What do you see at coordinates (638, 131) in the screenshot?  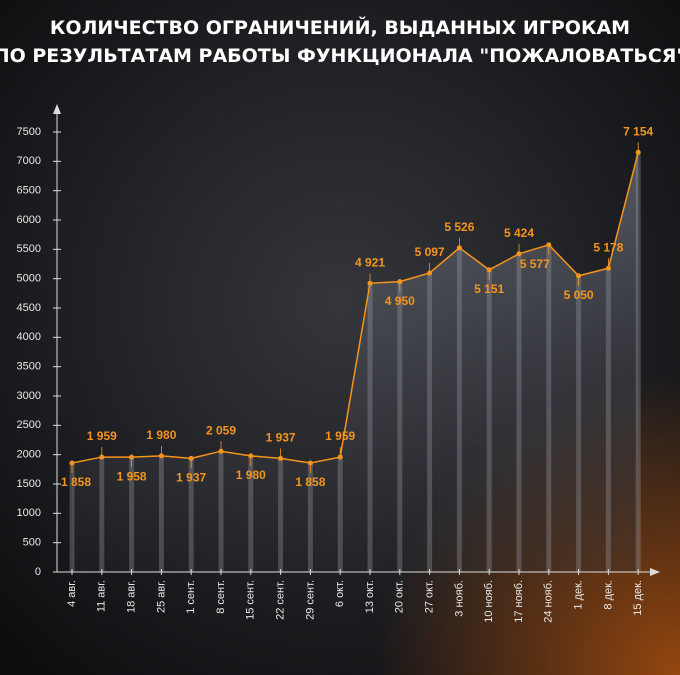 I see `value-label: 7 154` at bounding box center [638, 131].